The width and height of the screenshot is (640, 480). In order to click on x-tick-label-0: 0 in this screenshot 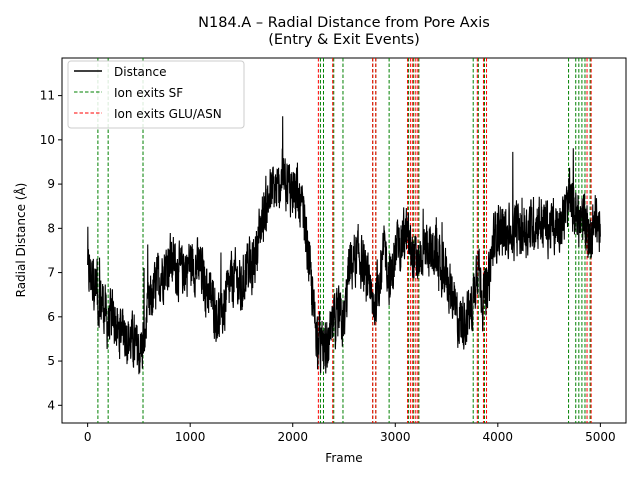, I will do `click(88, 437)`.